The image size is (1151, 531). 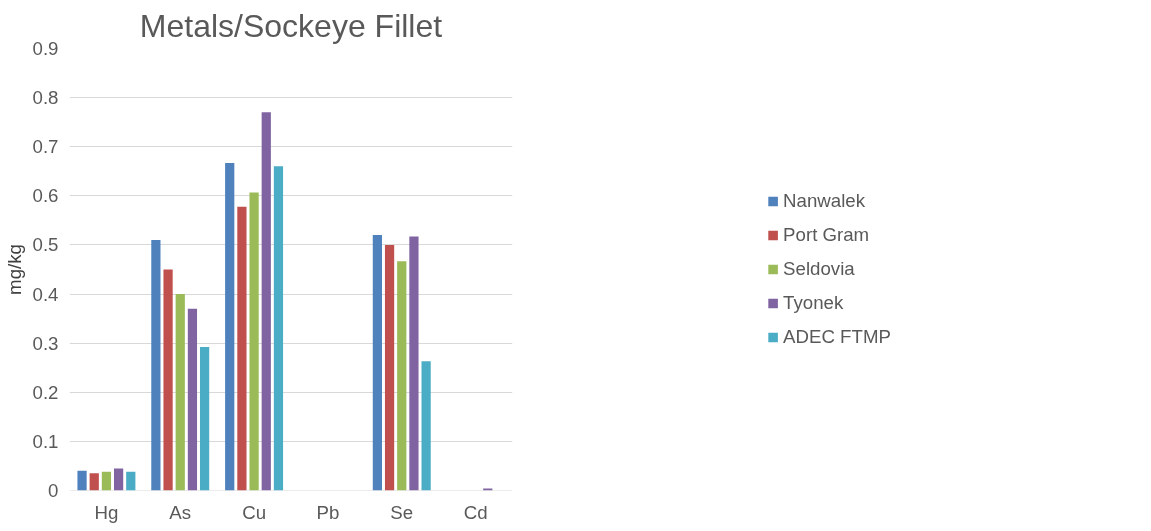 I want to click on legend-label: Nanwalek, so click(x=824, y=201).